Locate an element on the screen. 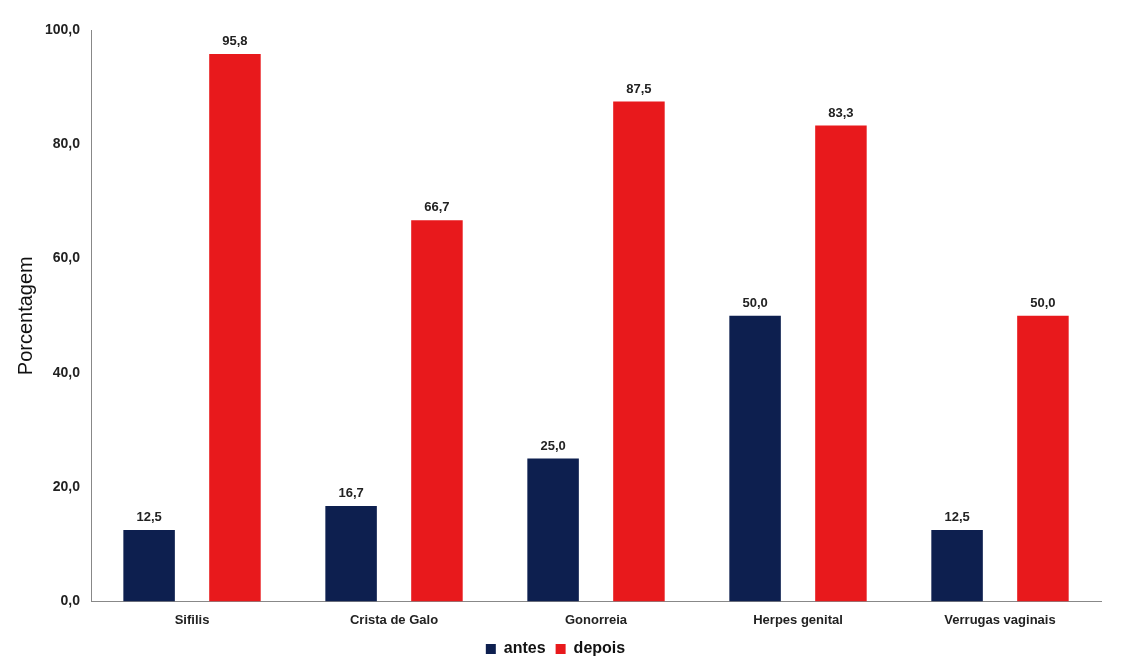 This screenshot has width=1141, height=672. y-tick-label: 80,0 is located at coordinates (66, 143).